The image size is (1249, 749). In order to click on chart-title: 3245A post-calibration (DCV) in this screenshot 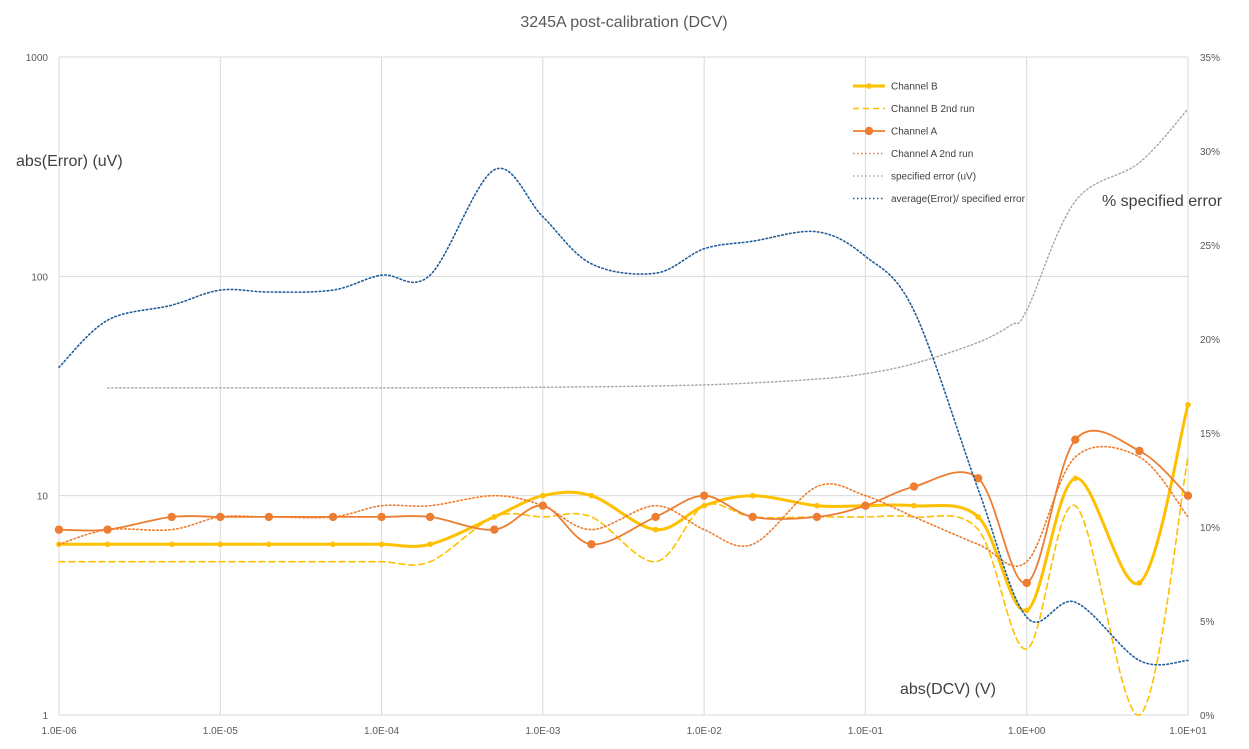, I will do `click(623, 22)`.